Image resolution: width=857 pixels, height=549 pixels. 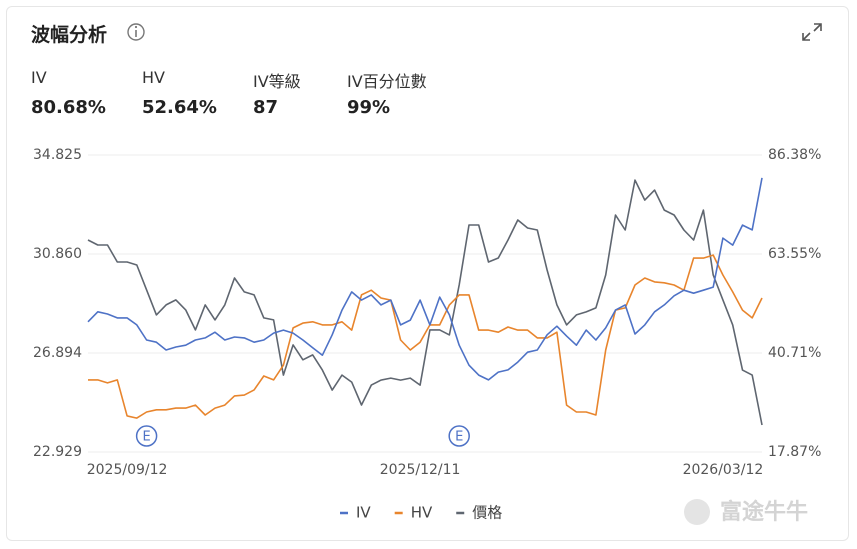 I want to click on y-tick-label: 30.860, so click(x=57, y=254).